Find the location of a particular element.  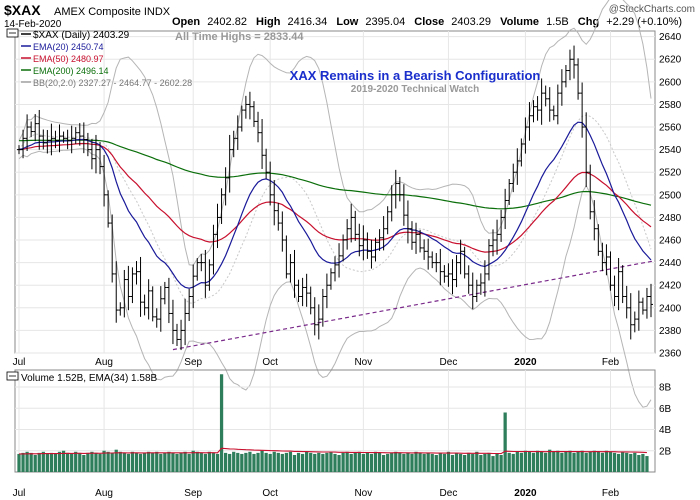

index-name: AMEX Composite INDX is located at coordinates (112, 12).